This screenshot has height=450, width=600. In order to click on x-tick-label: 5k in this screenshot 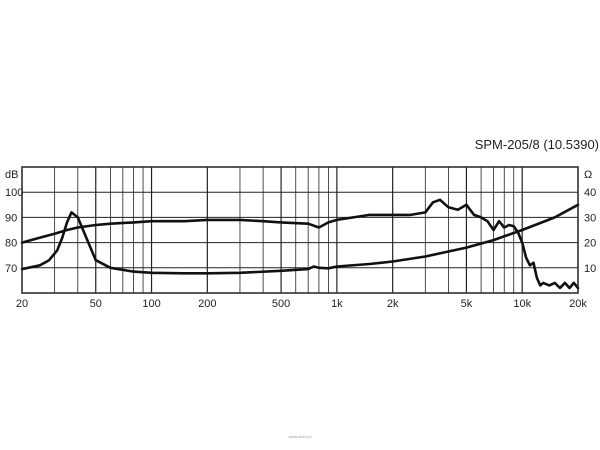, I will do `click(467, 304)`.